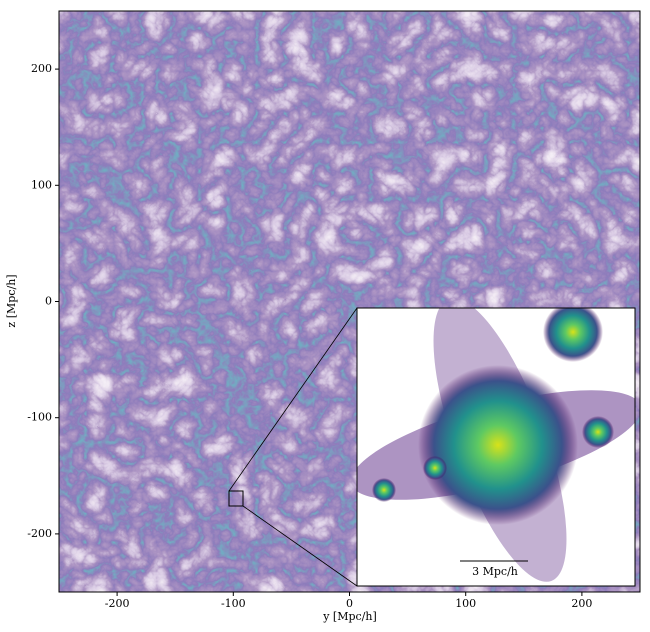 This screenshot has height=632, width=650. Describe the element at coordinates (39, 417) in the screenshot. I see `y-tick-label: -100` at that location.